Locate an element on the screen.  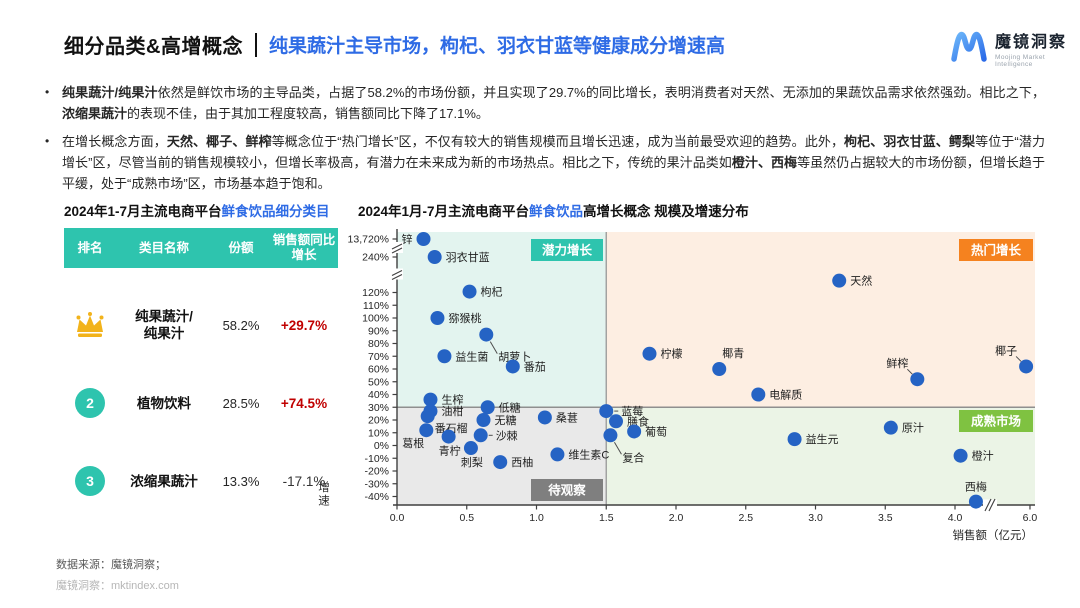
scatter-point: 西梅 is located at coordinates (976, 494).